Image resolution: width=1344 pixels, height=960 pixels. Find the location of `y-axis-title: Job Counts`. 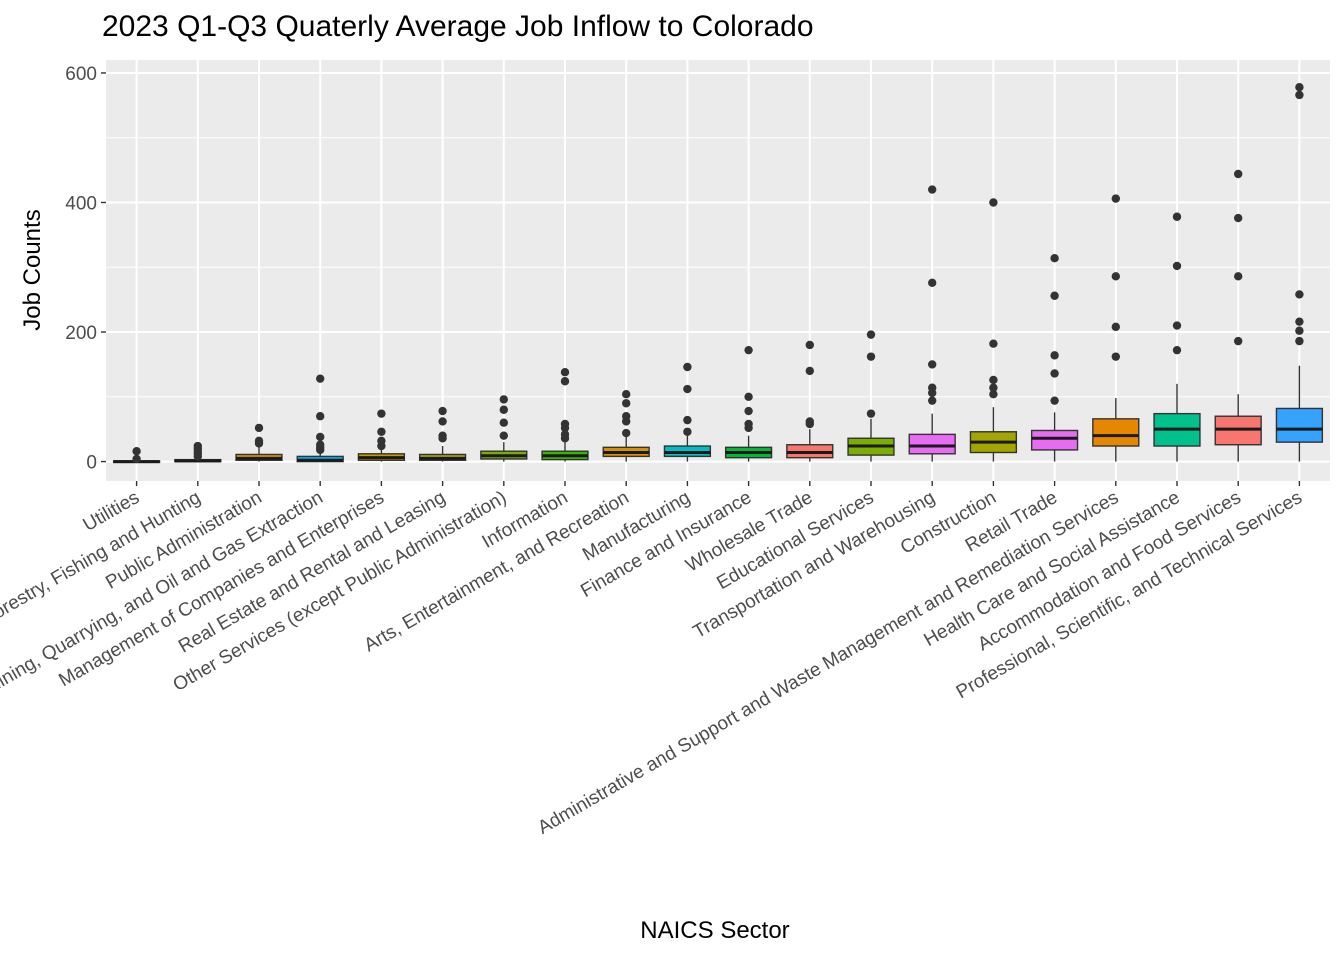

y-axis-title: Job Counts is located at coordinates (32, 269).